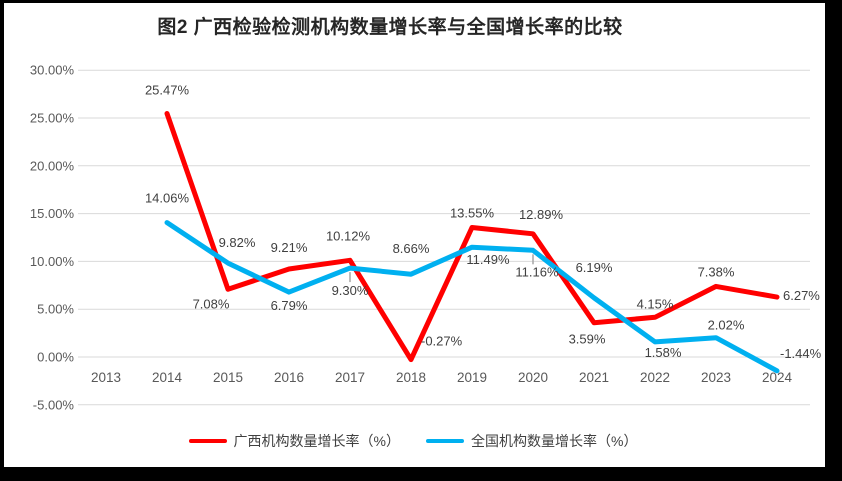 The height and width of the screenshot is (481, 842). Describe the element at coordinates (228, 377) in the screenshot. I see `x-tick-label: 2015` at that location.